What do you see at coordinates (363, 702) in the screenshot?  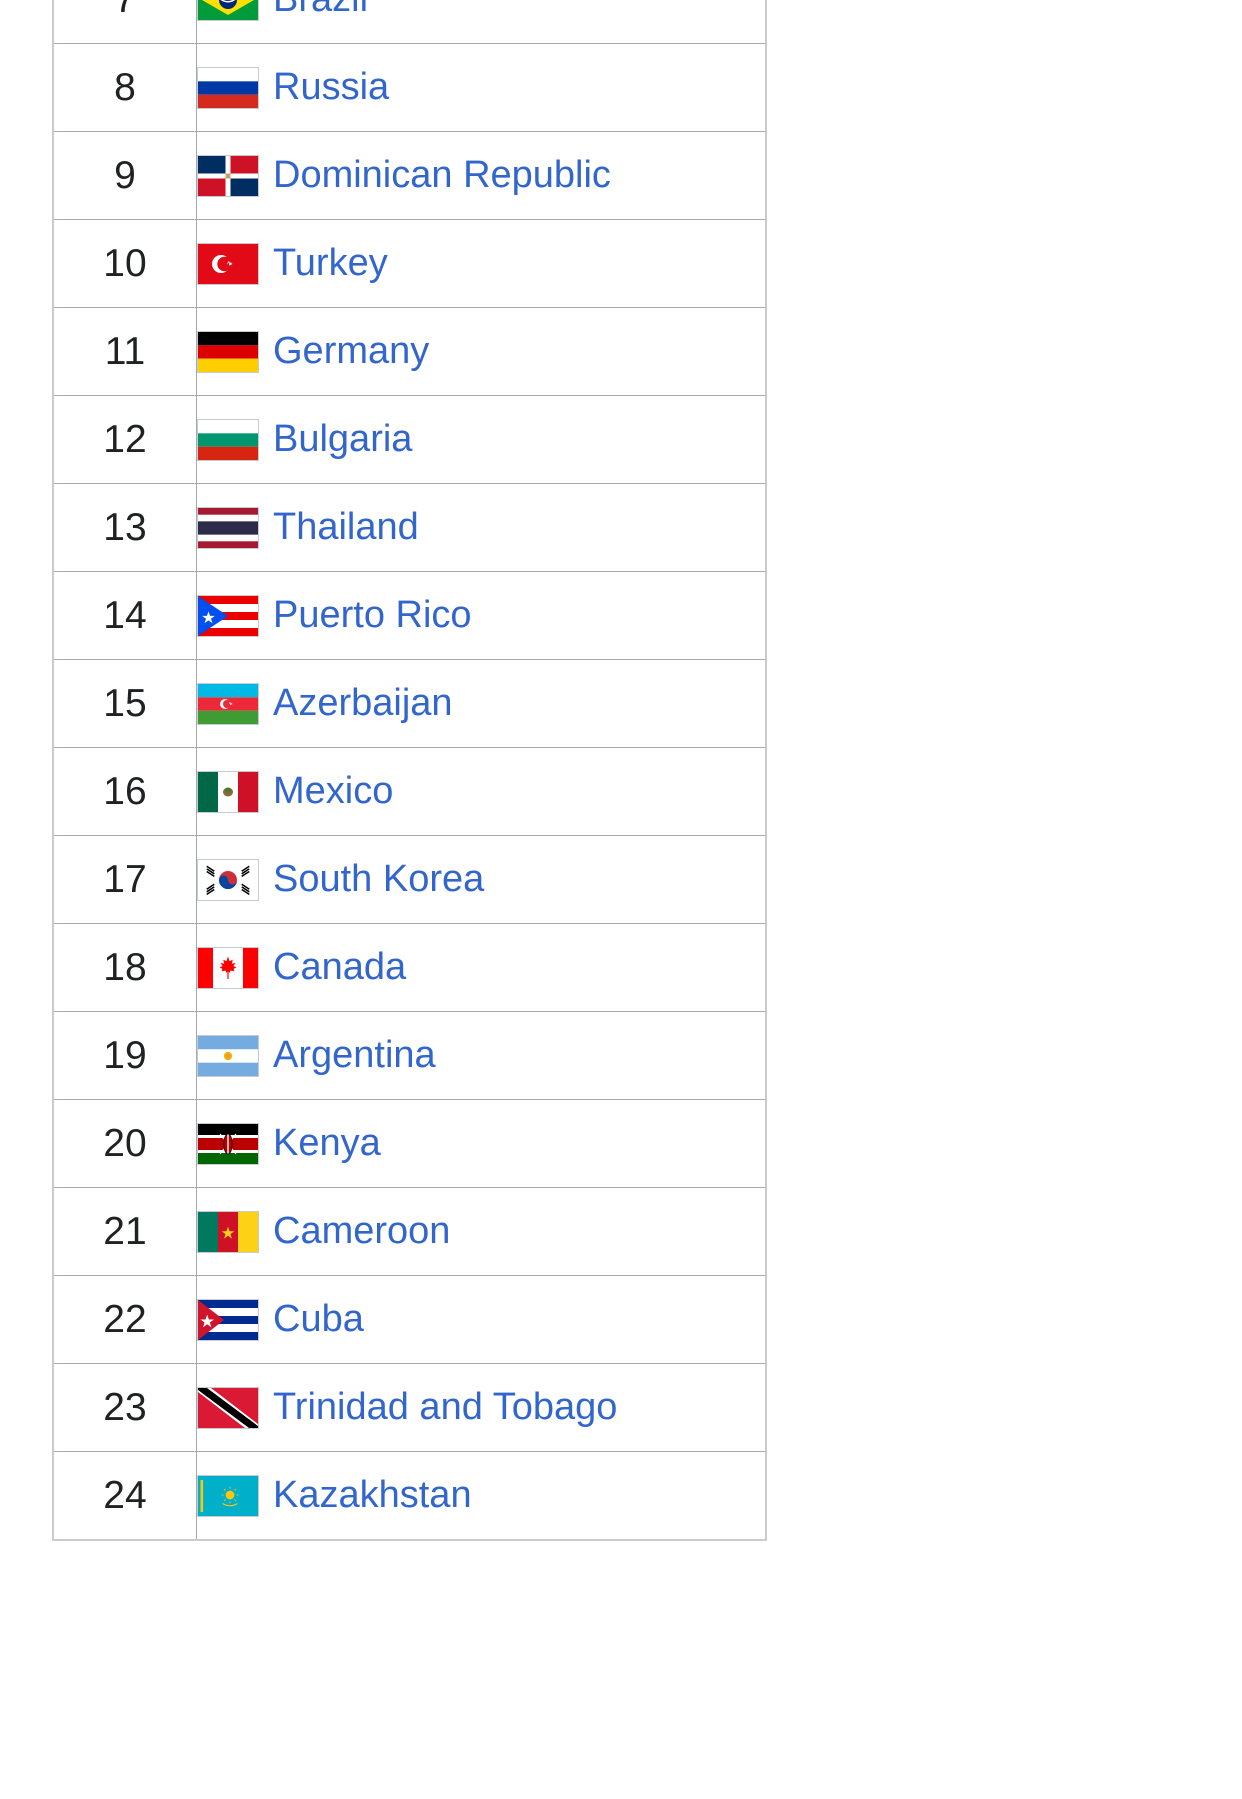 I see `country-link: Azerbaijan` at bounding box center [363, 702].